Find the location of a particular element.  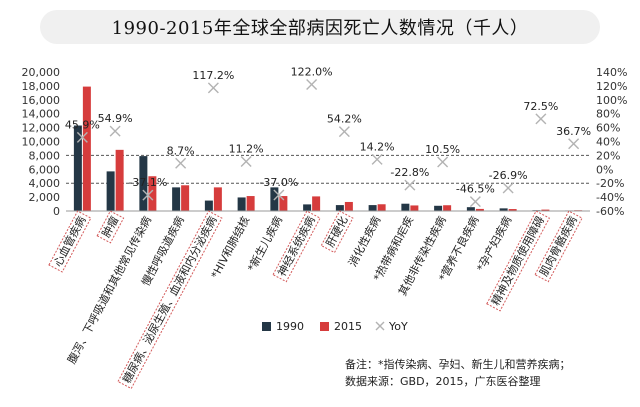

yoy-data-label: -26.9% is located at coordinates (508, 175).